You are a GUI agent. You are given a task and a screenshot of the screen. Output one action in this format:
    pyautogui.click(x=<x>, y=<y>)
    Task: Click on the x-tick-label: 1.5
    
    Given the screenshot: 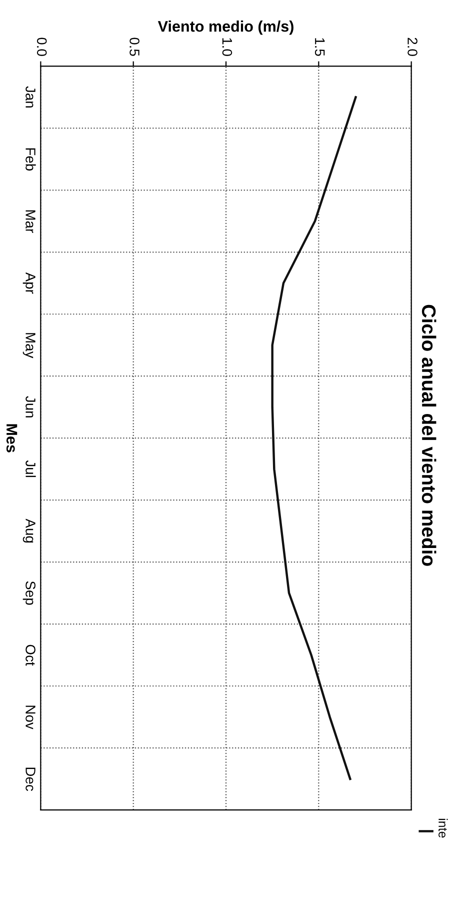 What is the action you would take?
    pyautogui.click(x=319, y=47)
    